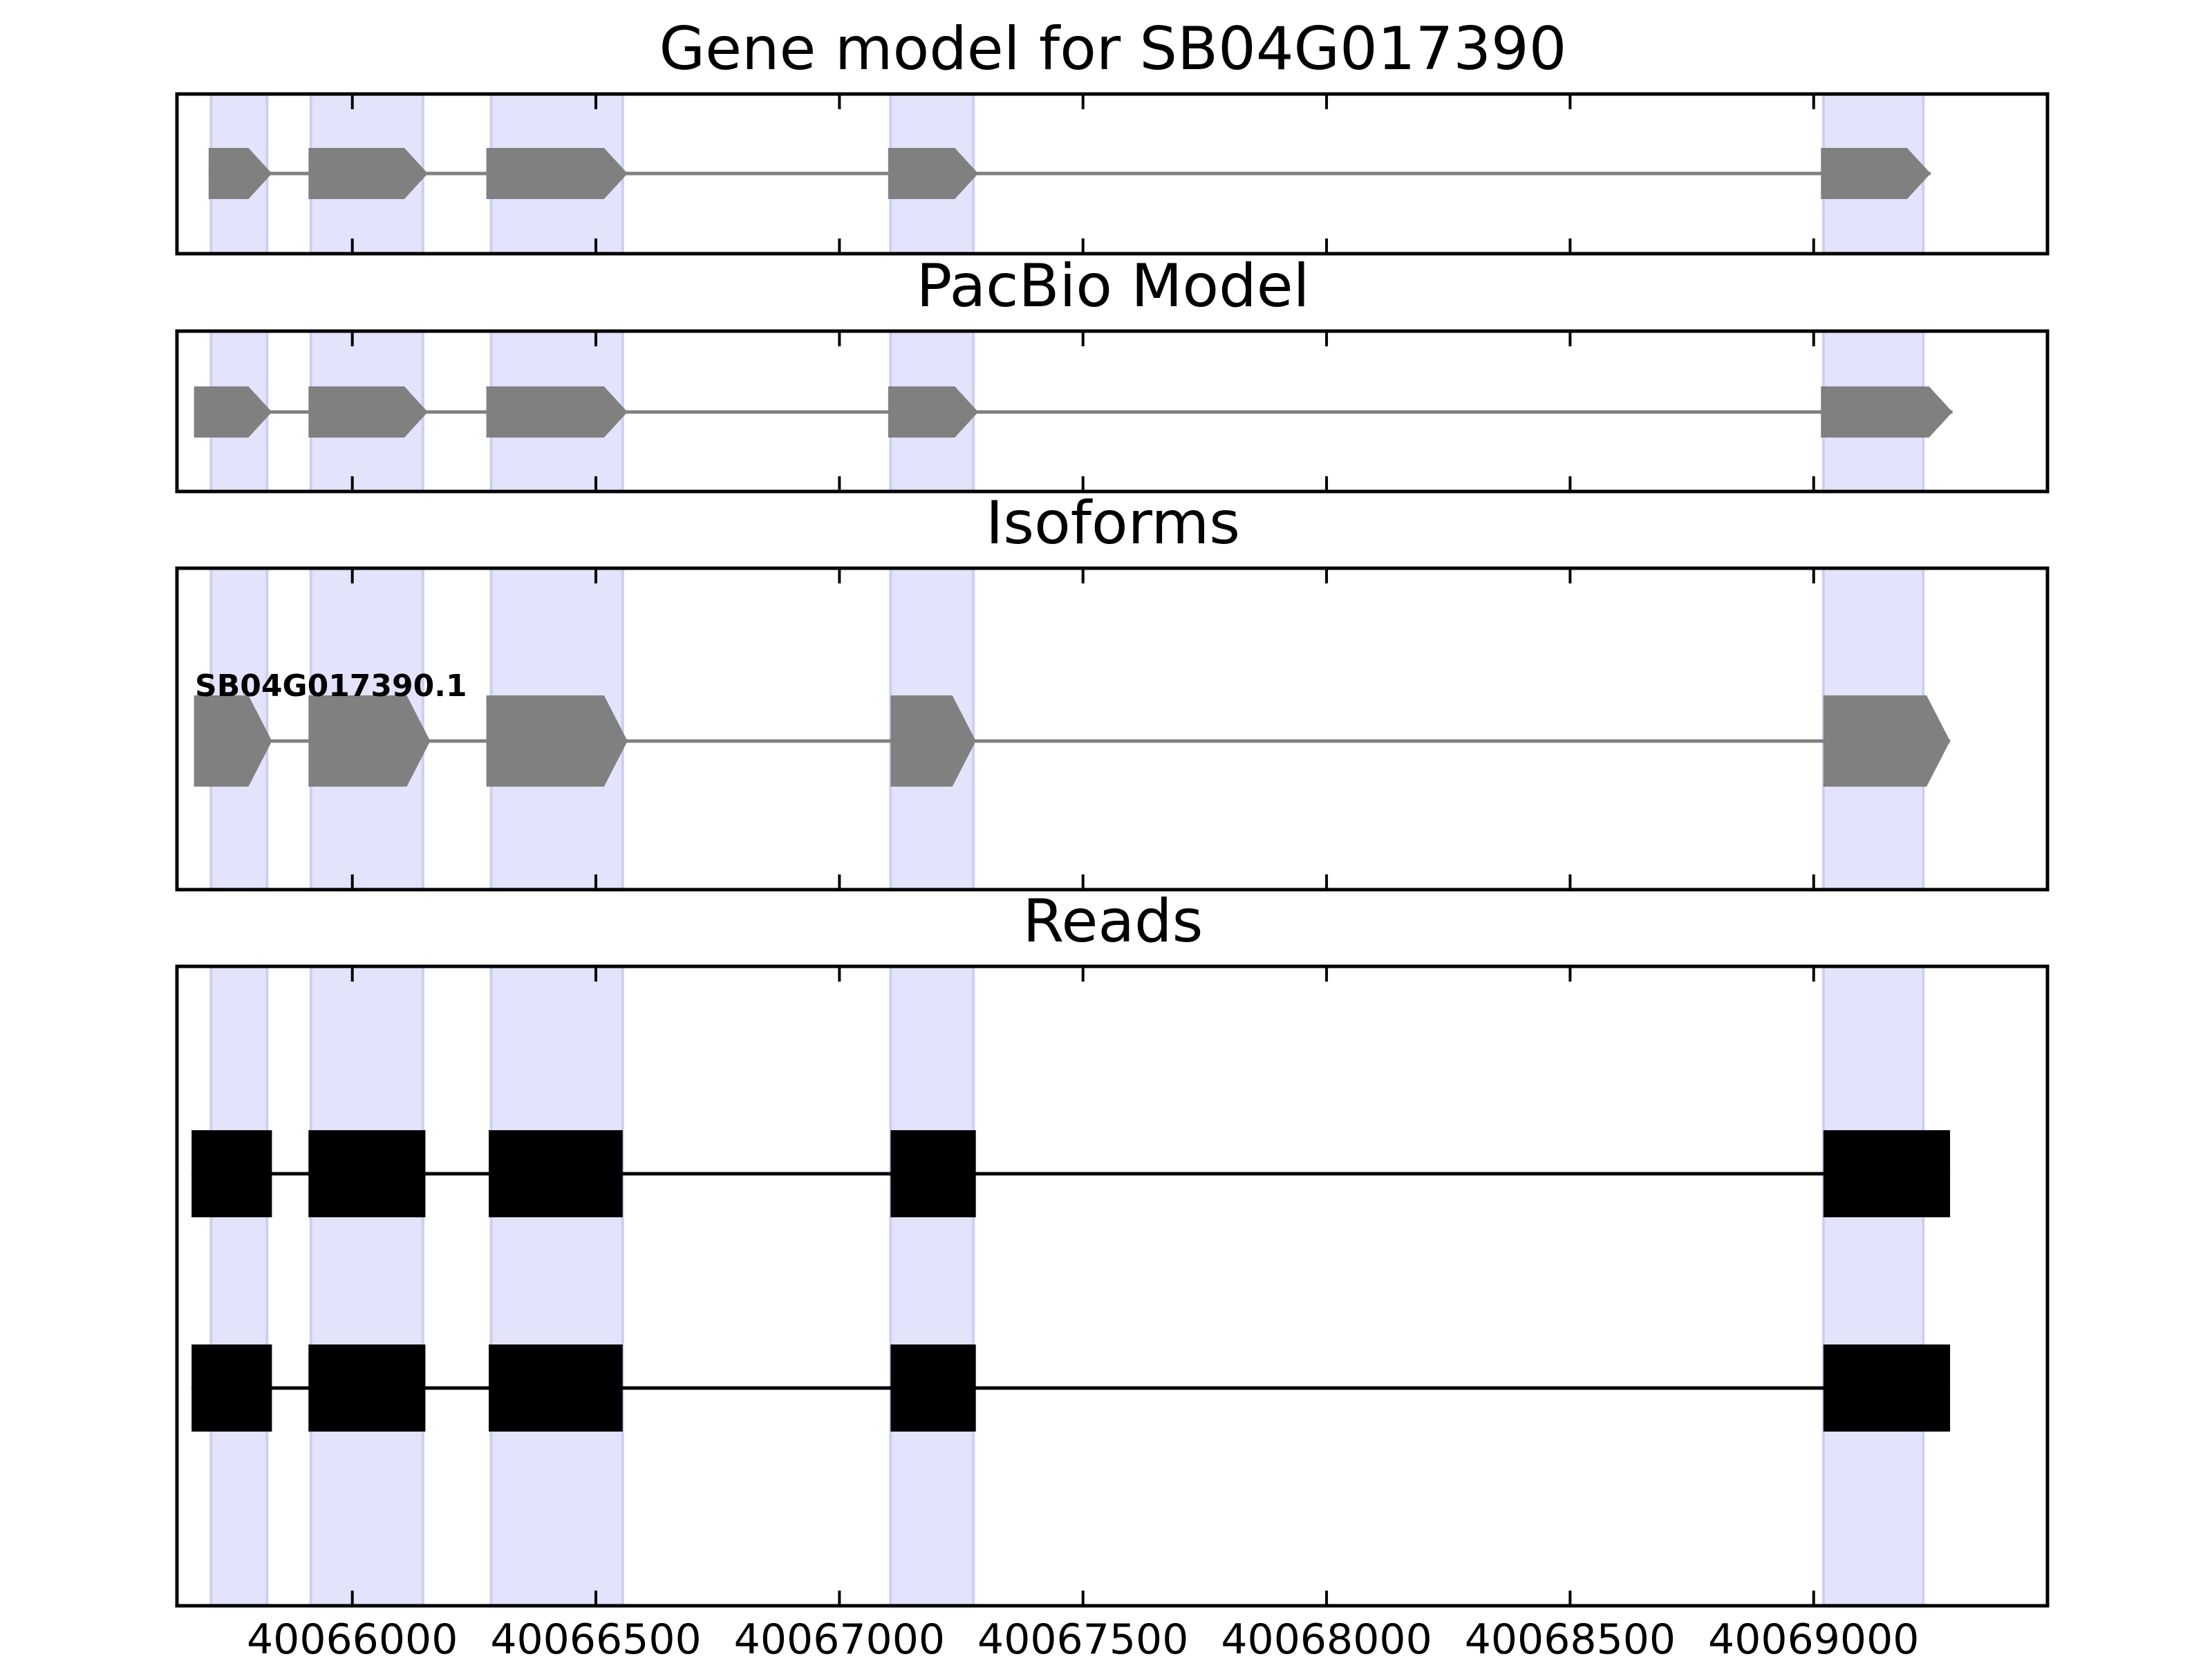 Image resolution: width=2212 pixels, height=1659 pixels. I want to click on panel-title-pacbio-model: PacBio Model, so click(1112, 286).